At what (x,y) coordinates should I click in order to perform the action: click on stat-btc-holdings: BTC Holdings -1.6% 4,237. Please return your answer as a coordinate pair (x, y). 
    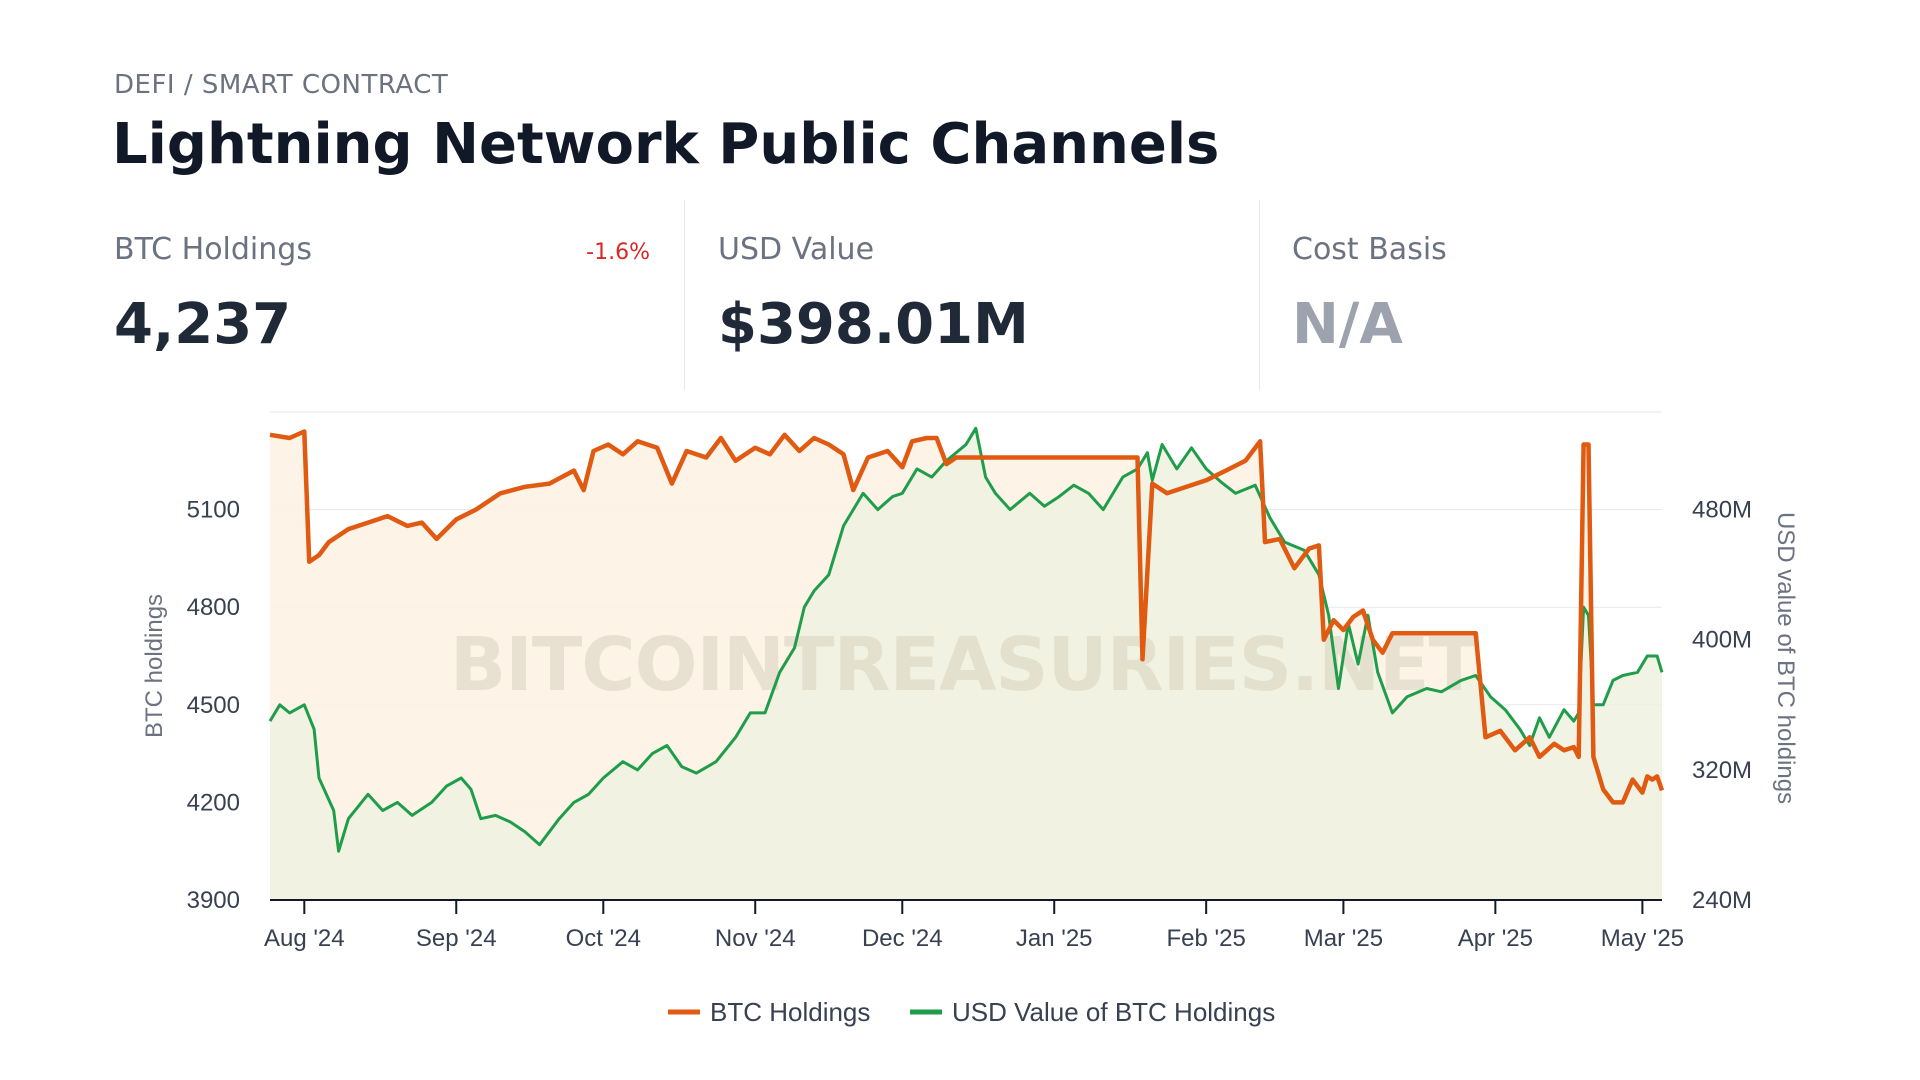
    Looking at the image, I should click on (399, 295).